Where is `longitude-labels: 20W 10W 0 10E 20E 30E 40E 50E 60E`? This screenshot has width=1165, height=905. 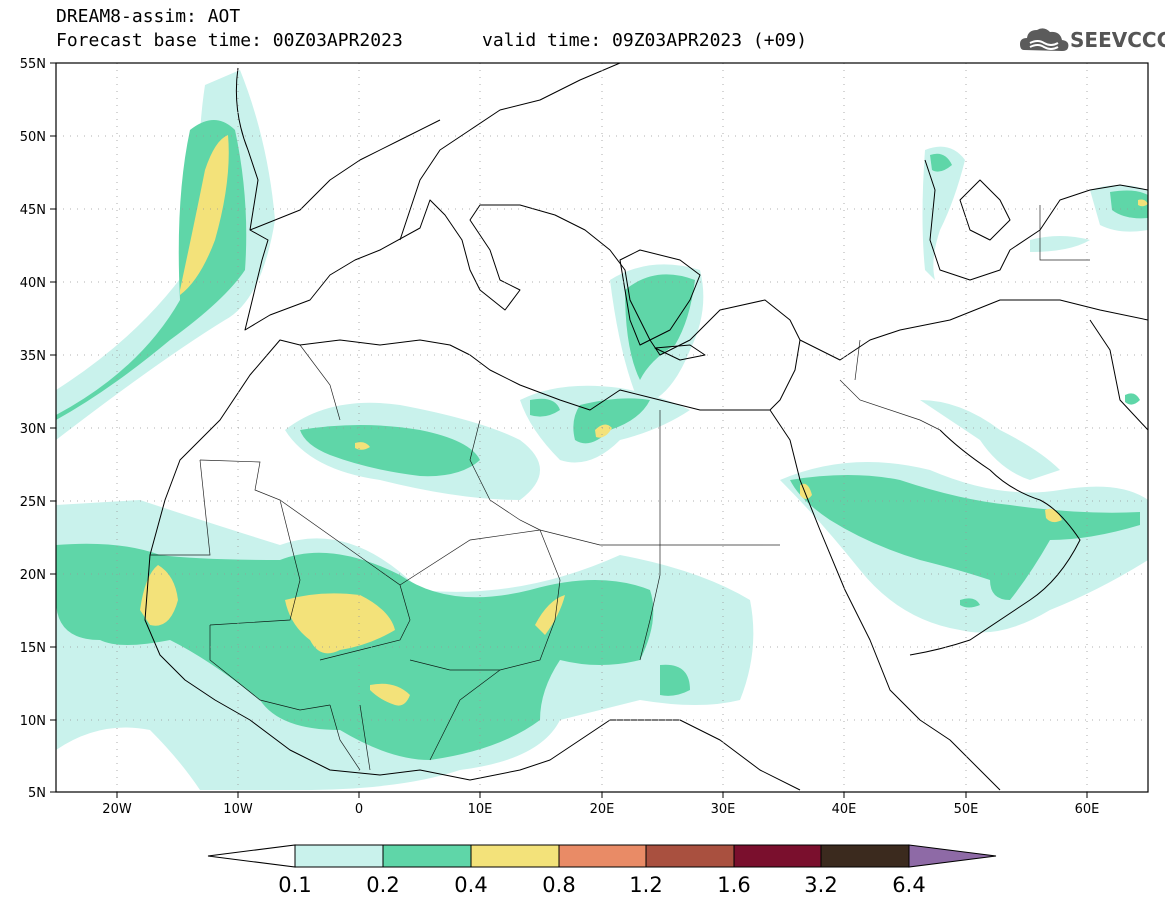
longitude-labels: 20W 10W 0 10E 20E 30E 40E 50E 60E is located at coordinates (600, 809).